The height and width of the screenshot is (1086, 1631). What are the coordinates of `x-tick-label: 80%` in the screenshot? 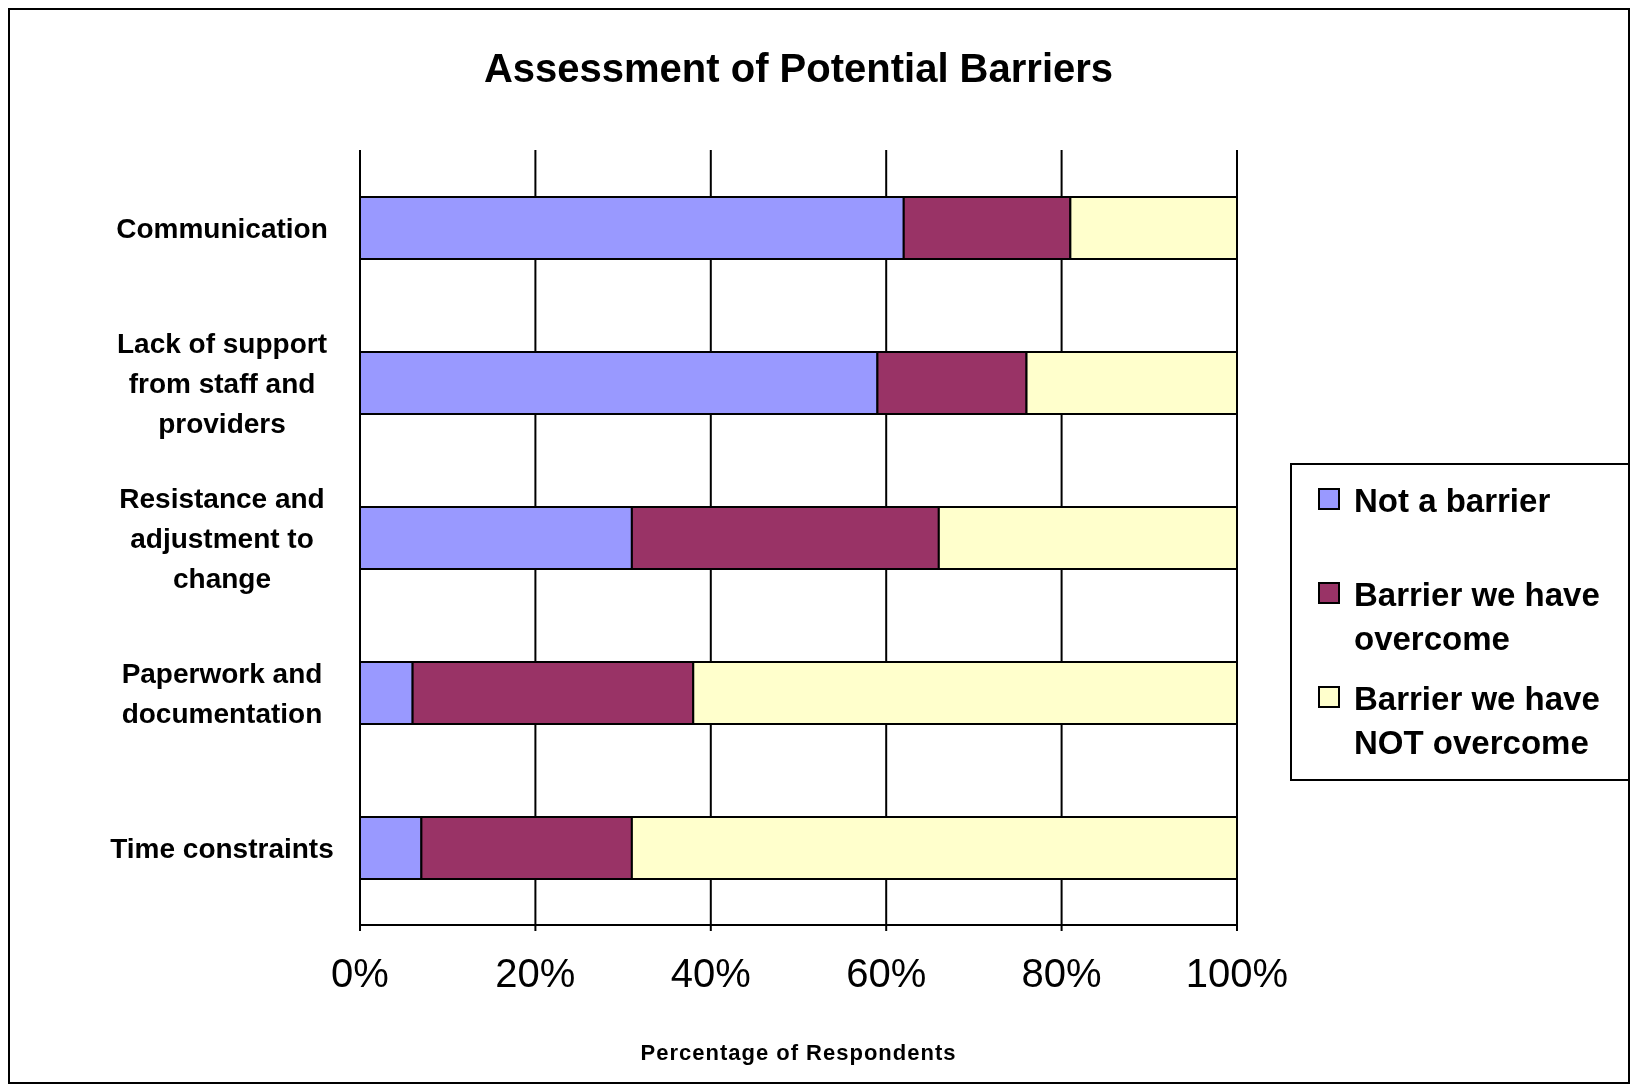 It's located at (1061, 973).